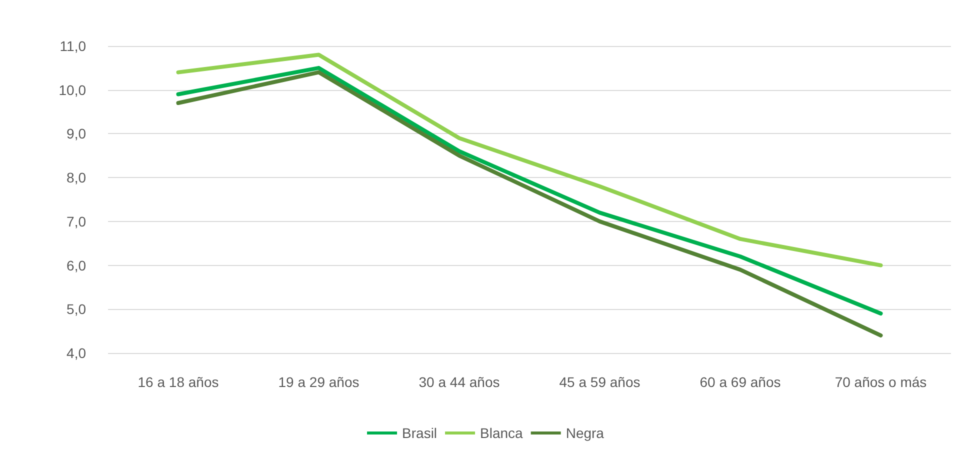  What do you see at coordinates (880, 382) in the screenshot?
I see `x-tick-label: 70 años o más` at bounding box center [880, 382].